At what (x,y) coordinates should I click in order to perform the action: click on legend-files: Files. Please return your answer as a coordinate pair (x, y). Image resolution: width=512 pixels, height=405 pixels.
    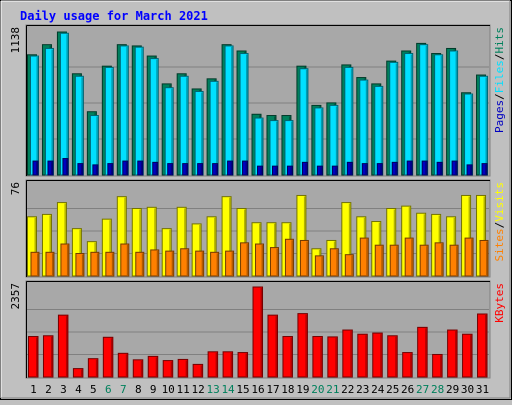
    Looking at the image, I should click on (499, 76).